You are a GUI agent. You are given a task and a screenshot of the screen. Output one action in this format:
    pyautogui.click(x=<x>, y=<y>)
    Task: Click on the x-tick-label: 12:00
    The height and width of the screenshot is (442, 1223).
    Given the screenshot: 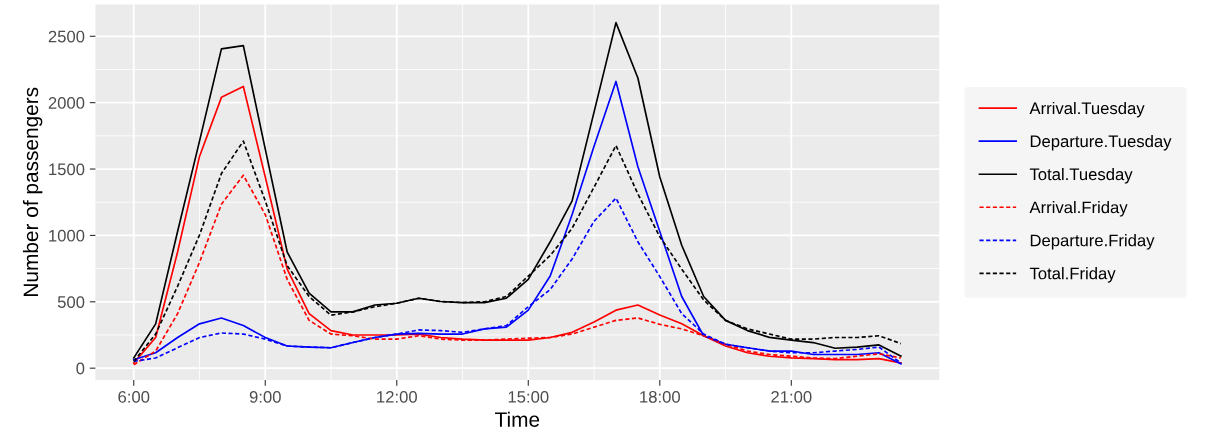 What is the action you would take?
    pyautogui.click(x=397, y=396)
    